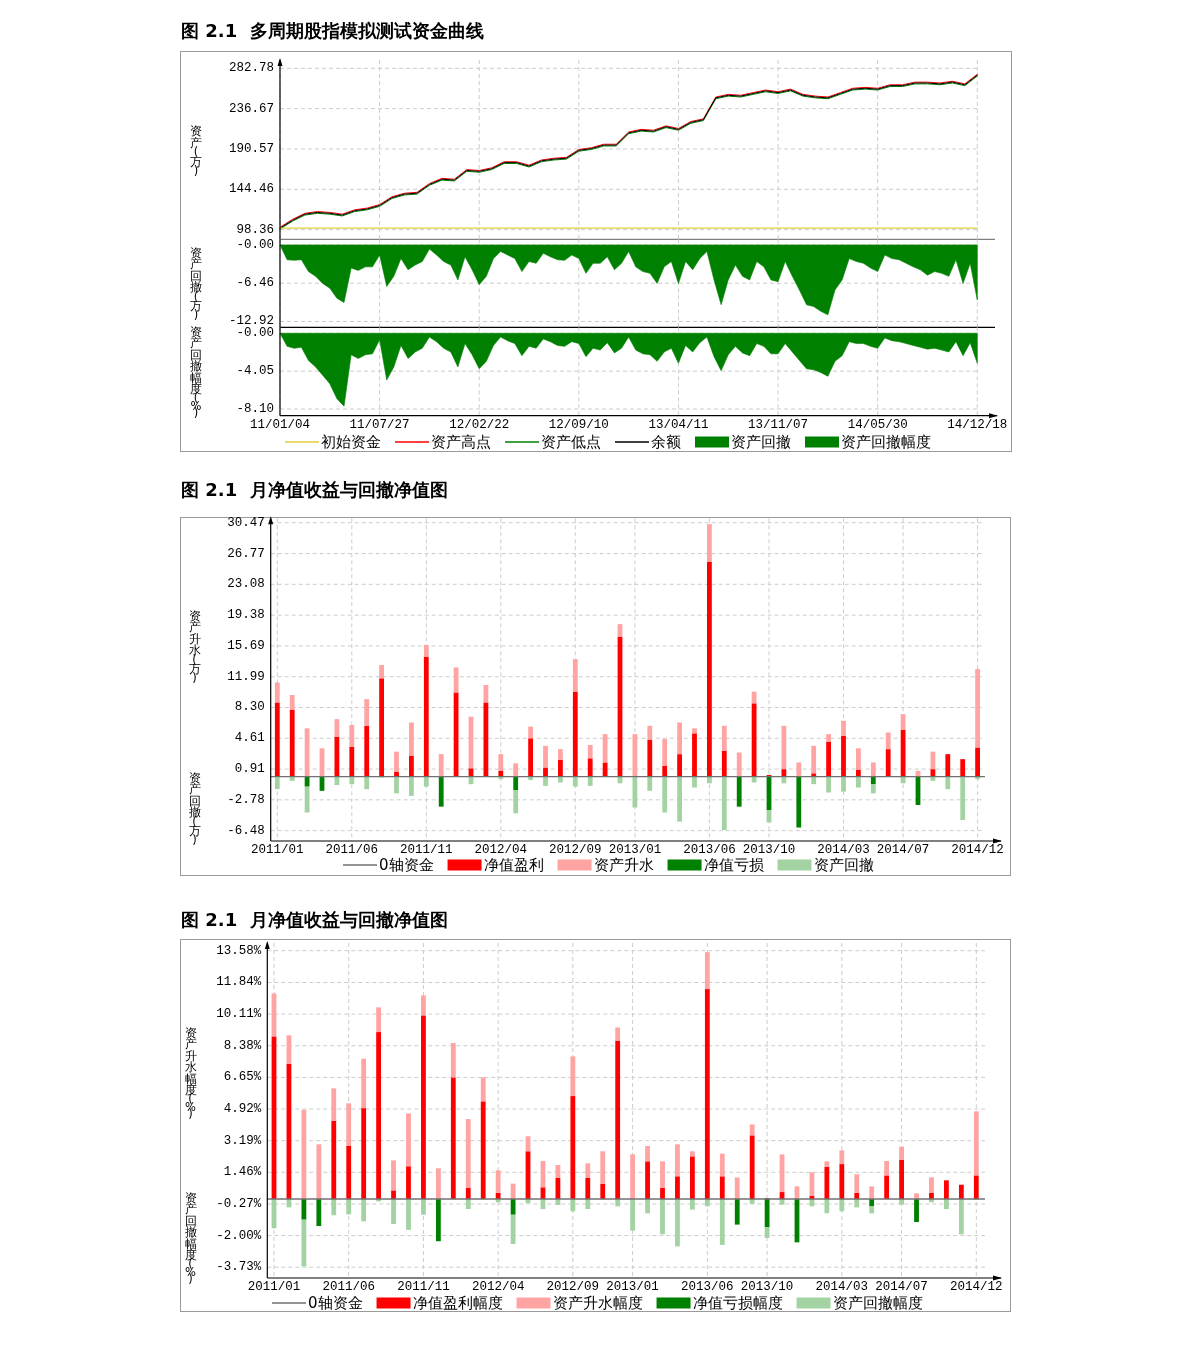  I want to click on legend-label: 资产升水, so click(623, 865).